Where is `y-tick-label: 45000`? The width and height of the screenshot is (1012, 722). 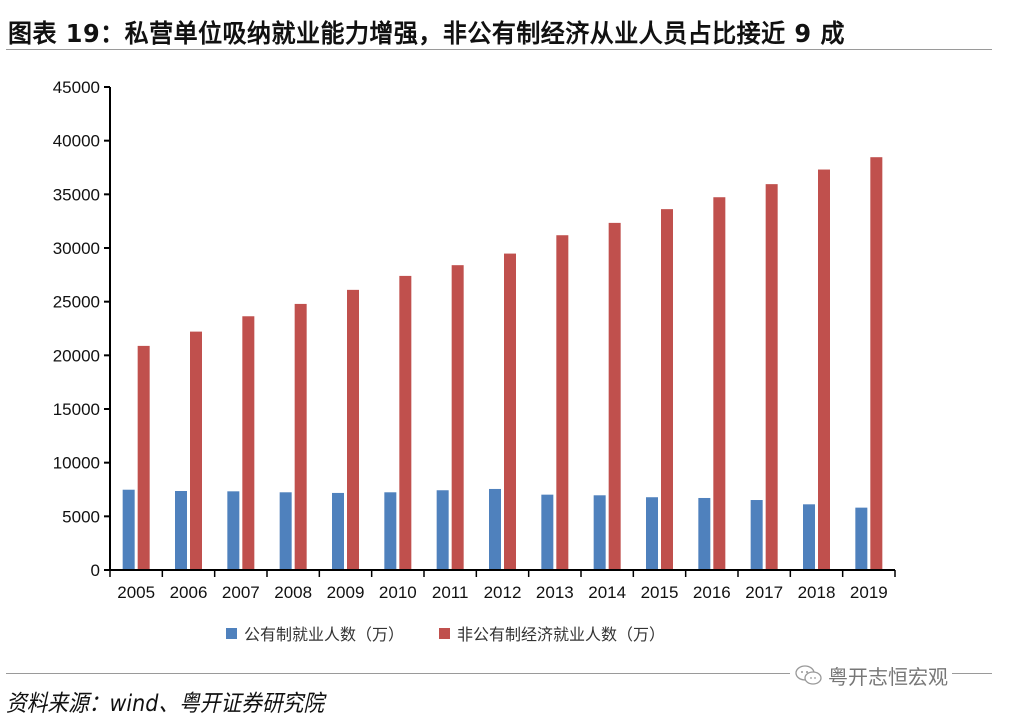
y-tick-label: 45000 is located at coordinates (76, 87).